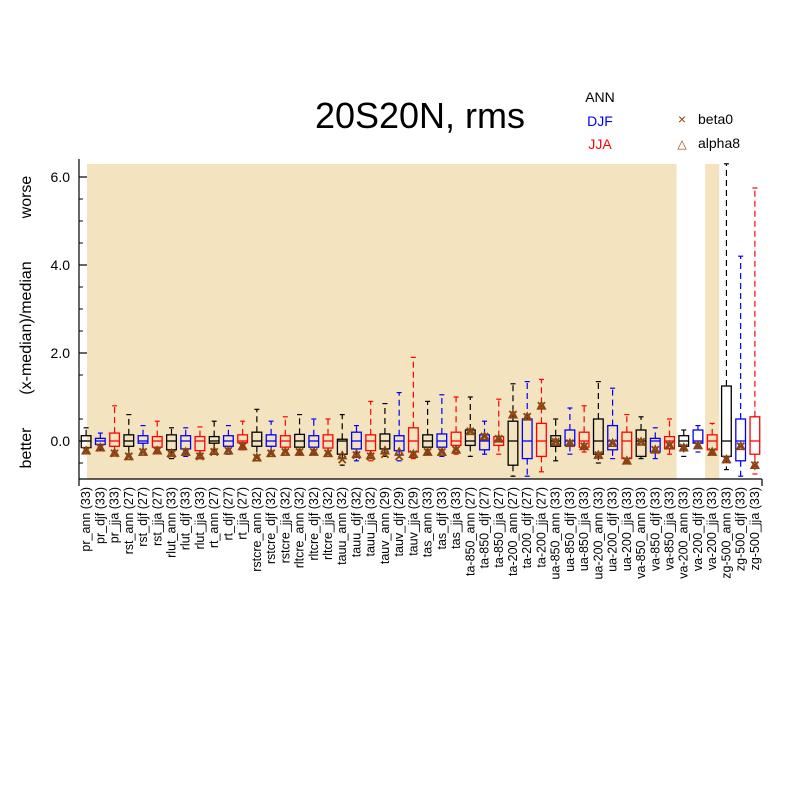 This screenshot has height=800, width=800. Describe the element at coordinates (61, 353) in the screenshot. I see `y-tick-label: 2.0` at that location.